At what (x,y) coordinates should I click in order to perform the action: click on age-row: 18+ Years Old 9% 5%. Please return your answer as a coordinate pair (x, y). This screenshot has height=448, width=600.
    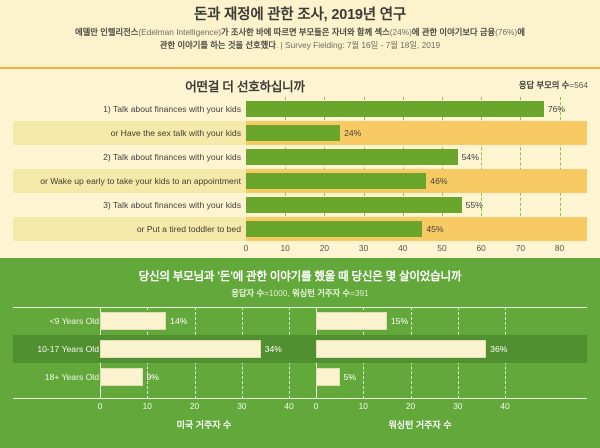
    Looking at the image, I should click on (300, 377).